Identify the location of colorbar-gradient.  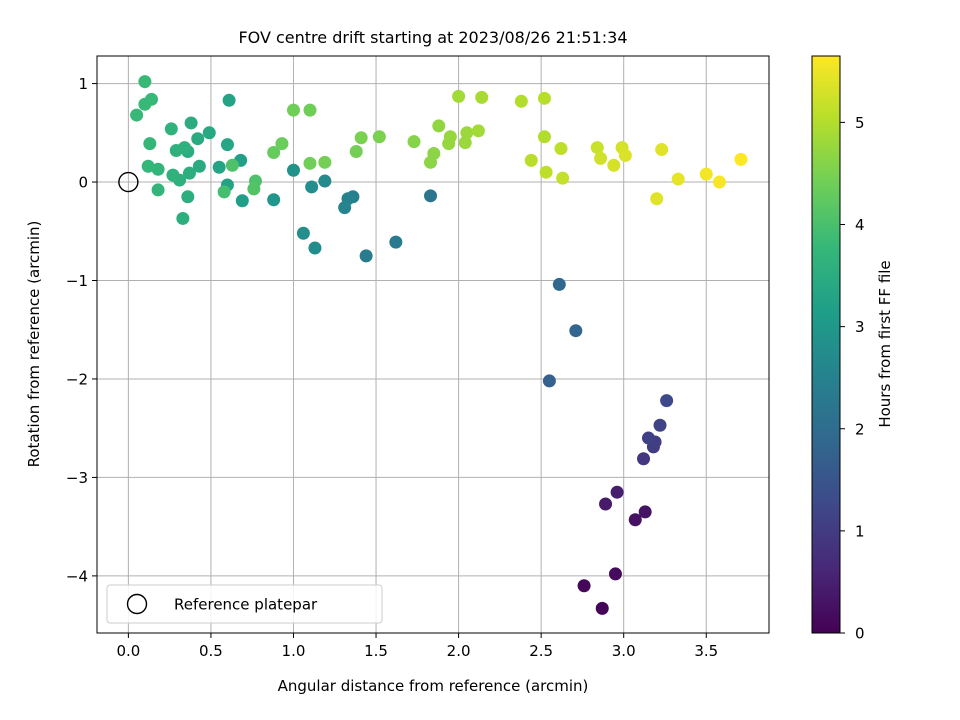
(826, 344).